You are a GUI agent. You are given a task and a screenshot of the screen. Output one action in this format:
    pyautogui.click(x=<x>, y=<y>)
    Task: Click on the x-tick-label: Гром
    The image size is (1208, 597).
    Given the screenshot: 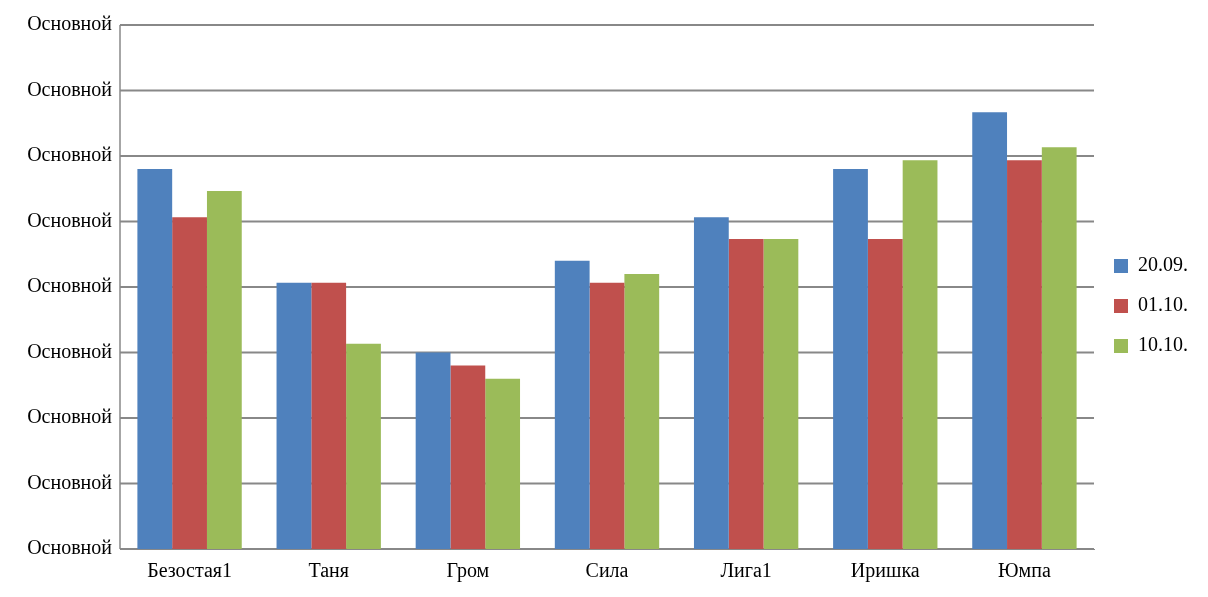 What is the action you would take?
    pyautogui.click(x=468, y=571)
    